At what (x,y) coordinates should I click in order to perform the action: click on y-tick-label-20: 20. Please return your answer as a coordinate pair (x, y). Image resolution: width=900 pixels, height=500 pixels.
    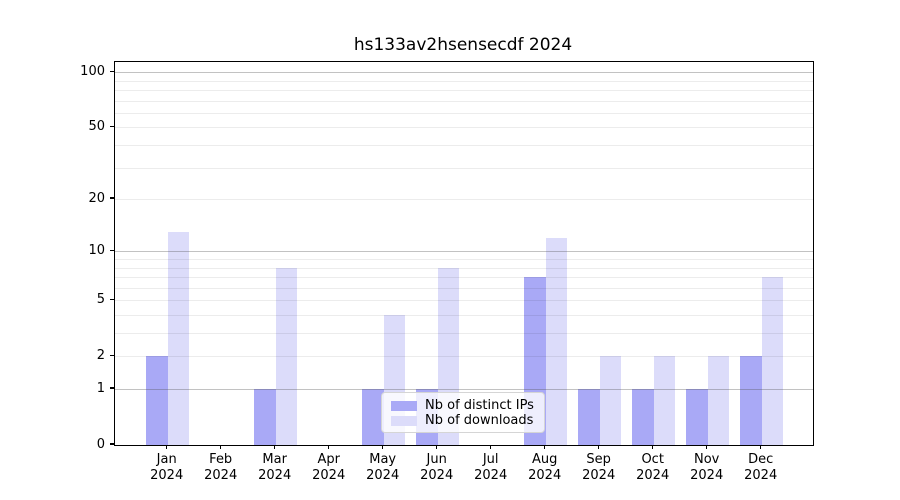
    Looking at the image, I should click on (96, 198).